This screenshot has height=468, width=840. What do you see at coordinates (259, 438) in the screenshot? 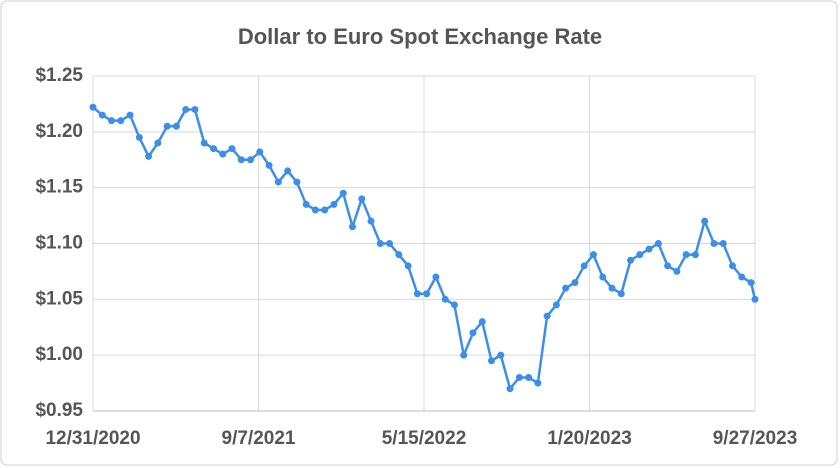
I see `x-tick-label: 9/7/2021` at bounding box center [259, 438].